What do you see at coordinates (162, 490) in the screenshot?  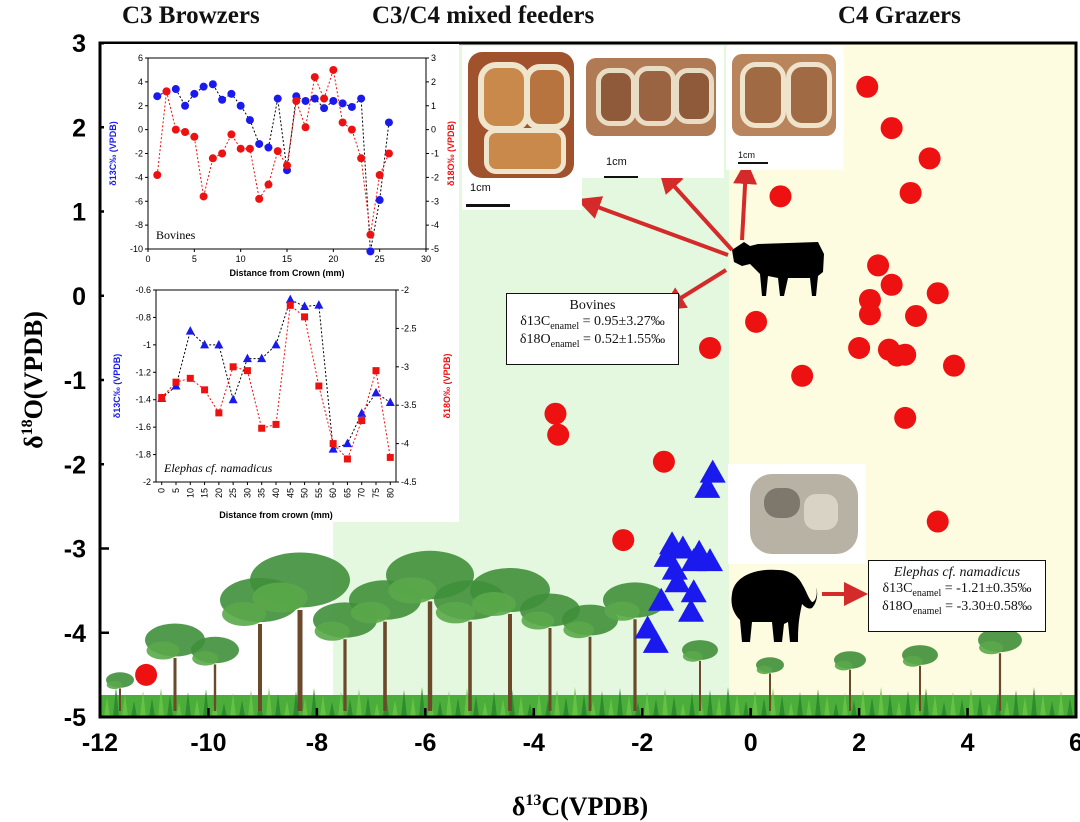 I see `inset-x-tick-label: 0` at bounding box center [162, 490].